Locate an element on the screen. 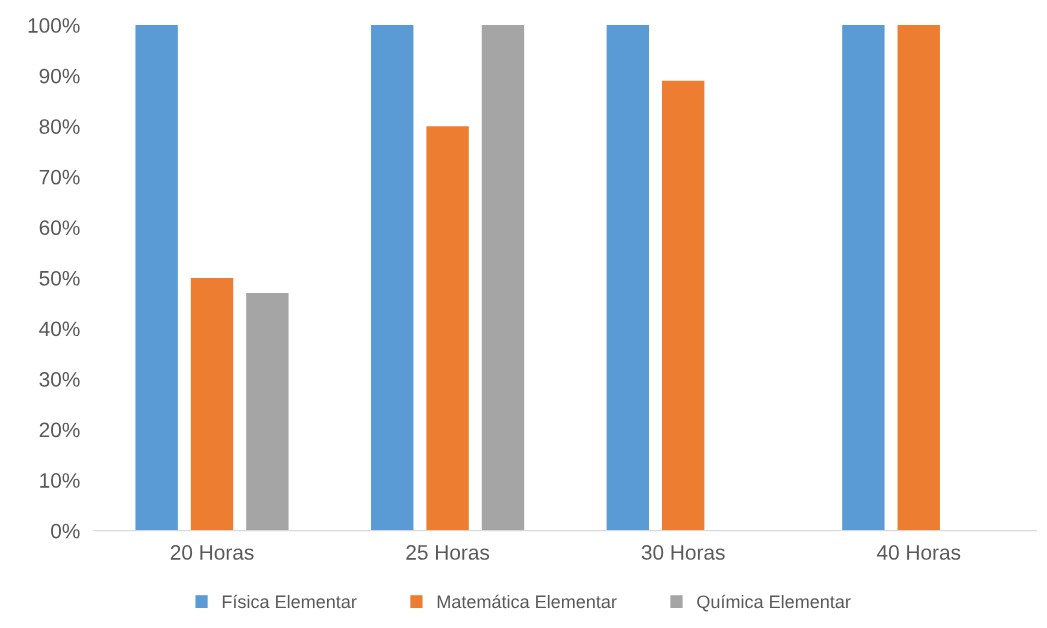 The width and height of the screenshot is (1047, 628). y-tick-label: 30% is located at coordinates (59, 379).